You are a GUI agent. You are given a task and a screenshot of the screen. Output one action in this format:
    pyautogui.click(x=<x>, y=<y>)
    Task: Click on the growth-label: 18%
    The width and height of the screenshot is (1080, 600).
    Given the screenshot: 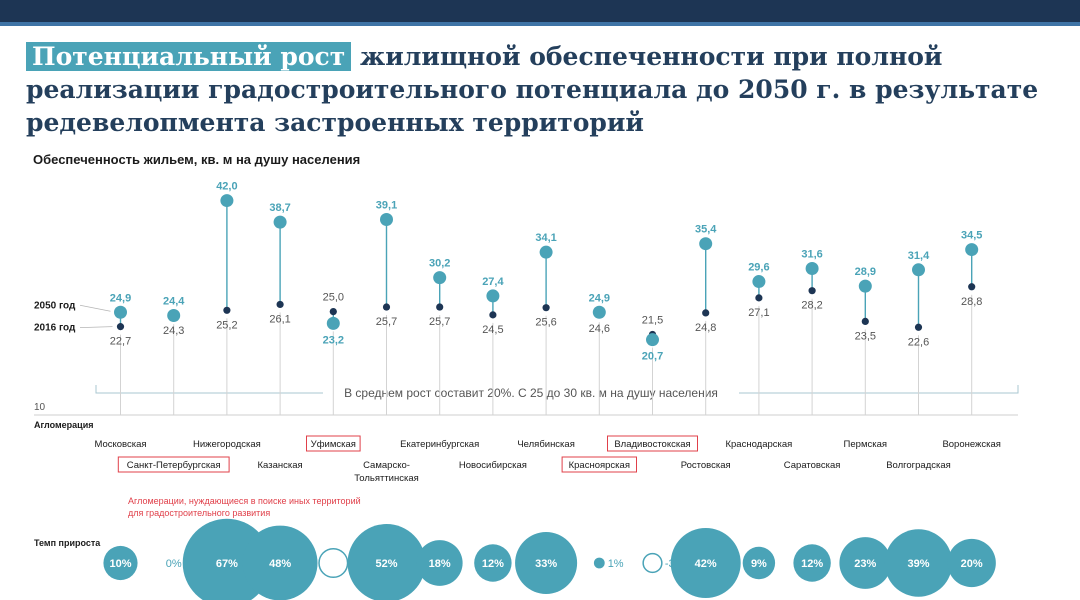 What is the action you would take?
    pyautogui.click(x=440, y=564)
    